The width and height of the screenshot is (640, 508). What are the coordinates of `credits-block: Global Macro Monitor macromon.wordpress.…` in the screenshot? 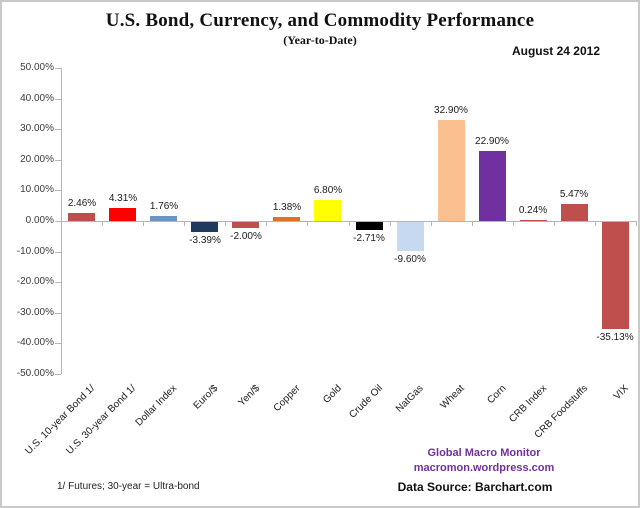 It's located at (484, 461).